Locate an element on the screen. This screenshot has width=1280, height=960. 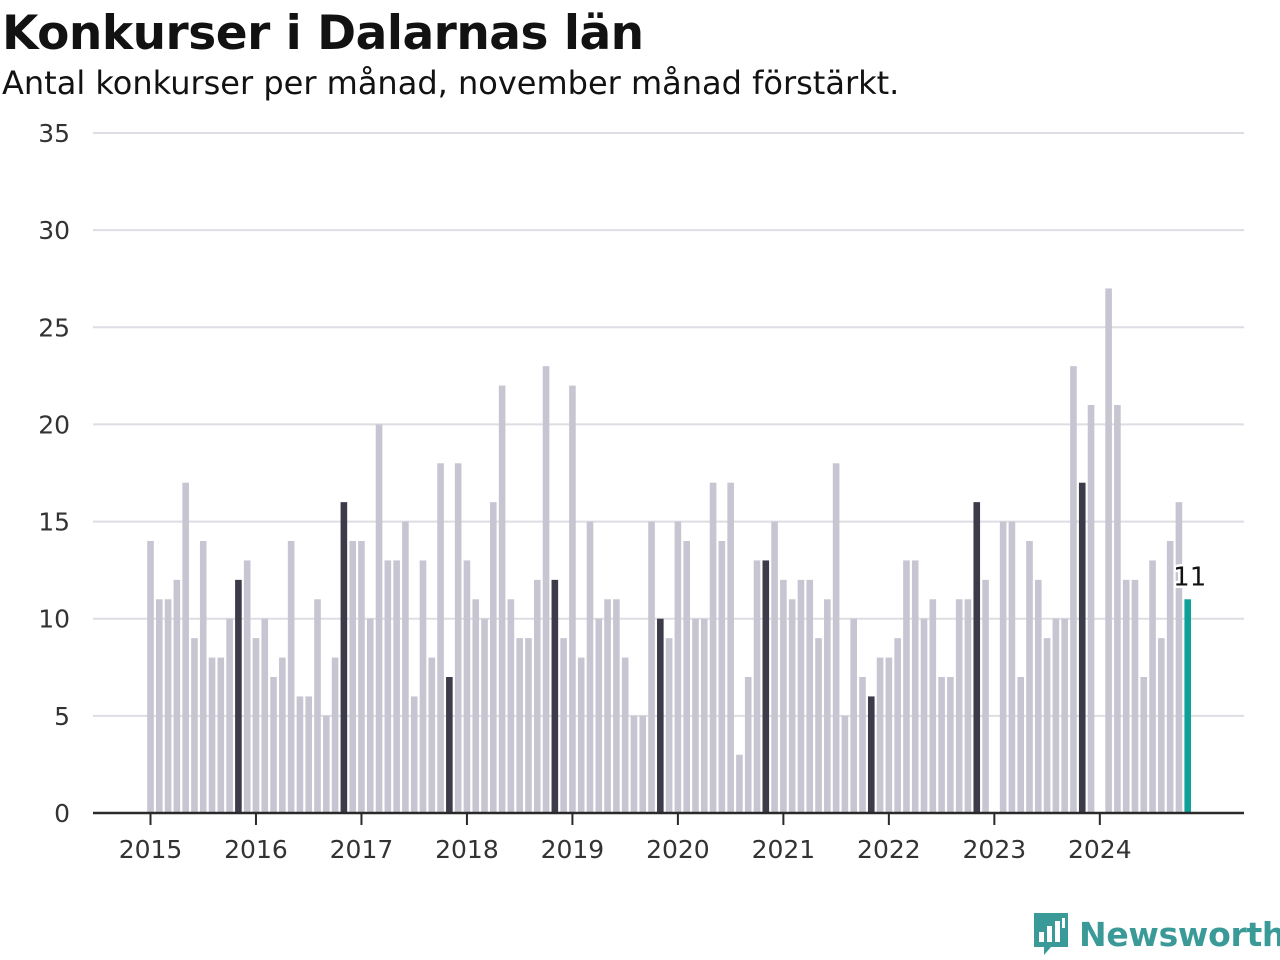
y-tick-label: 10 is located at coordinates (54, 619).